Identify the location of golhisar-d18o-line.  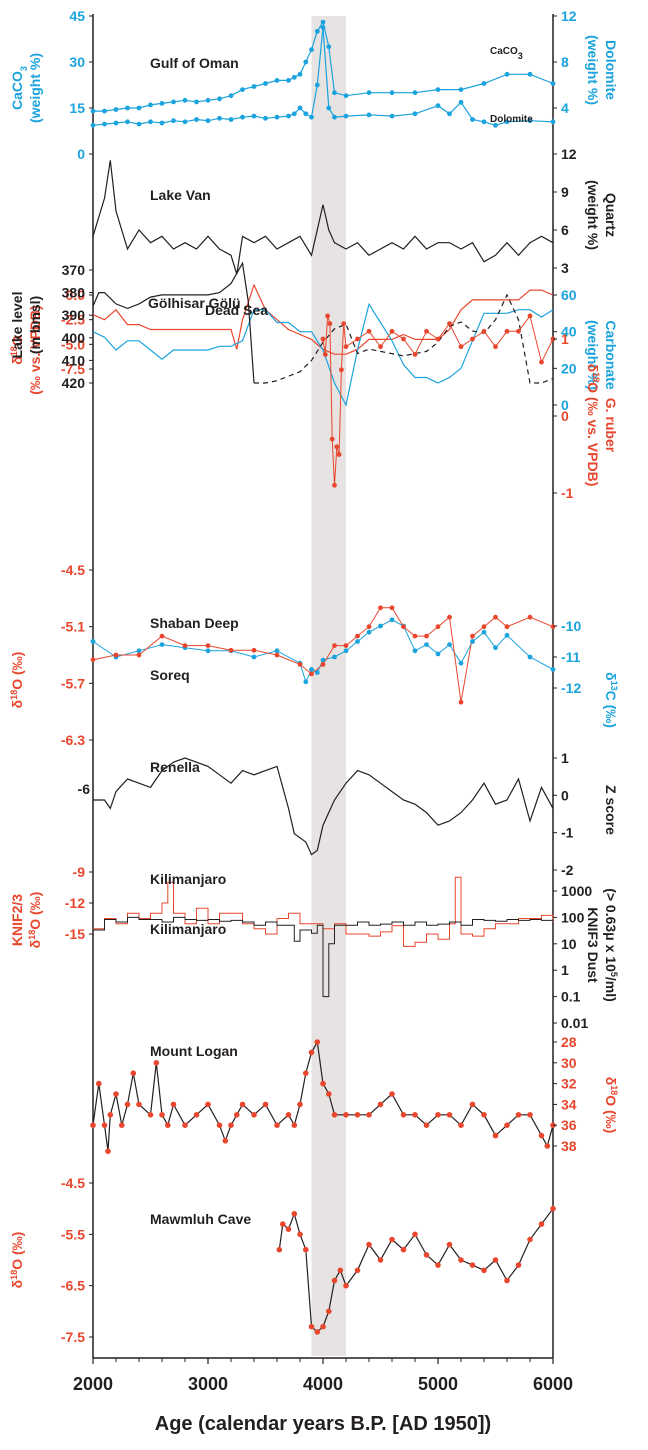
(323, 319).